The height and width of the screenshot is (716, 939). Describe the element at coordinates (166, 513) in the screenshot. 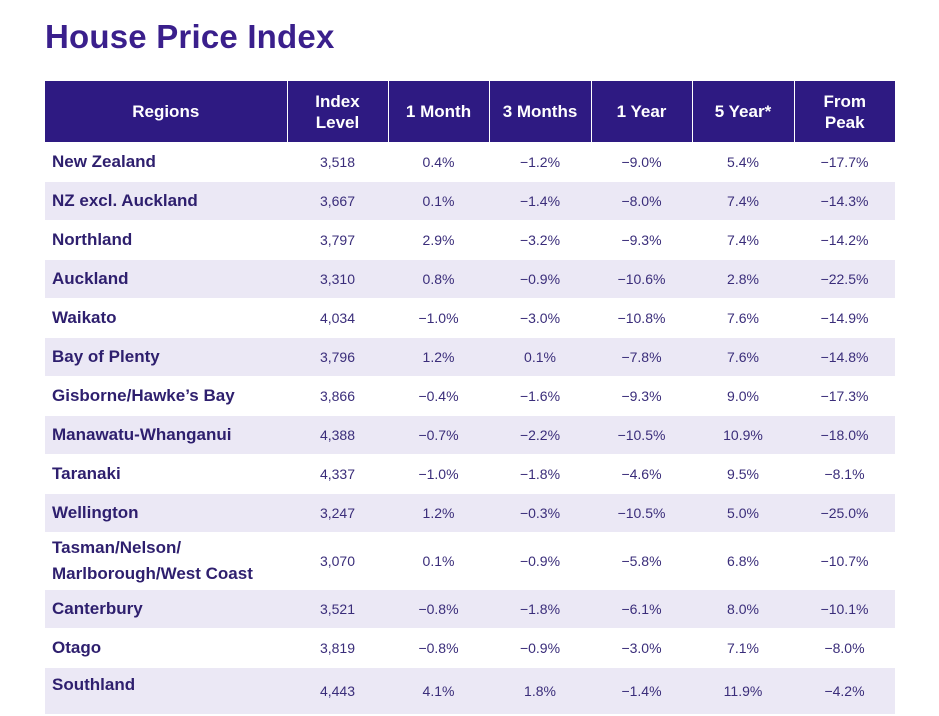

I see `region-cell: Wellington` at that location.